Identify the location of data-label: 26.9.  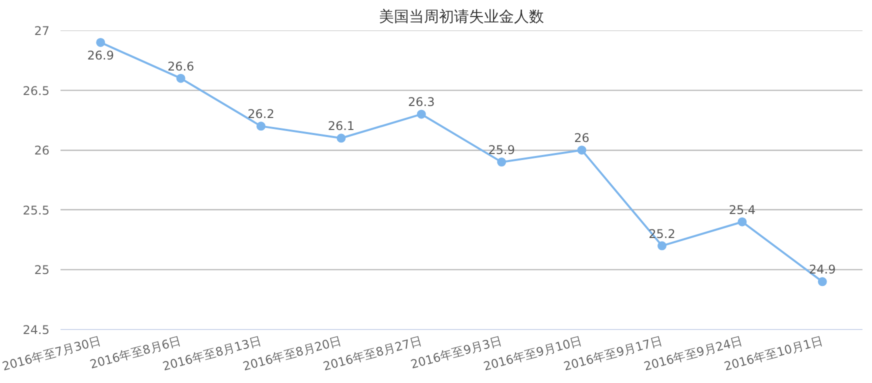
(100, 55).